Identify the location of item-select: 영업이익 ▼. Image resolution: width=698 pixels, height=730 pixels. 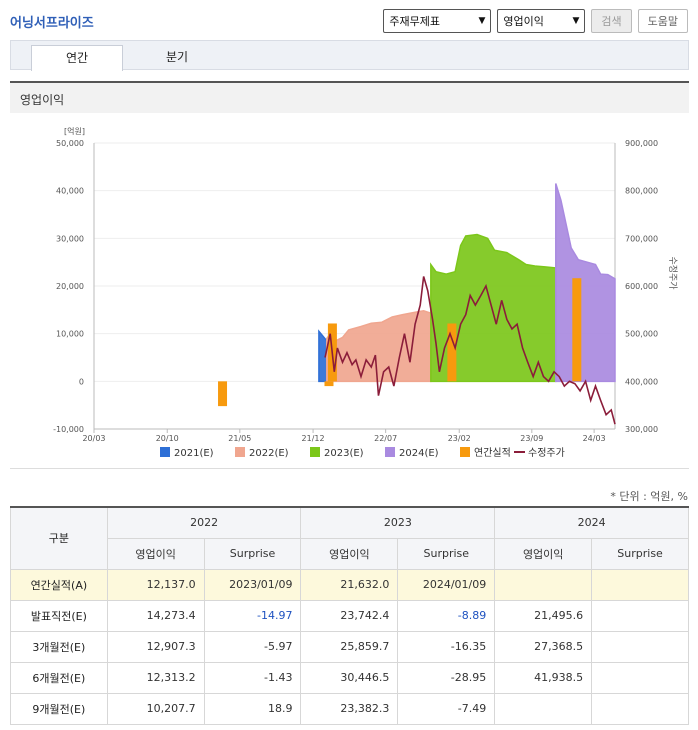
(541, 21).